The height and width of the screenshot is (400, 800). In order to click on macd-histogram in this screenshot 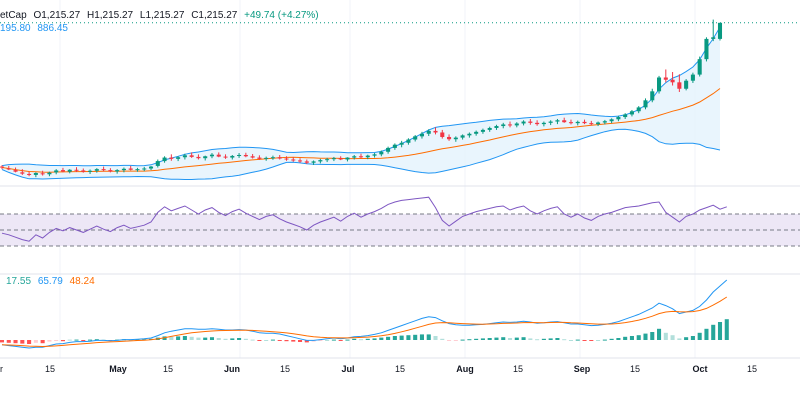, I will do `click(364, 331)`.